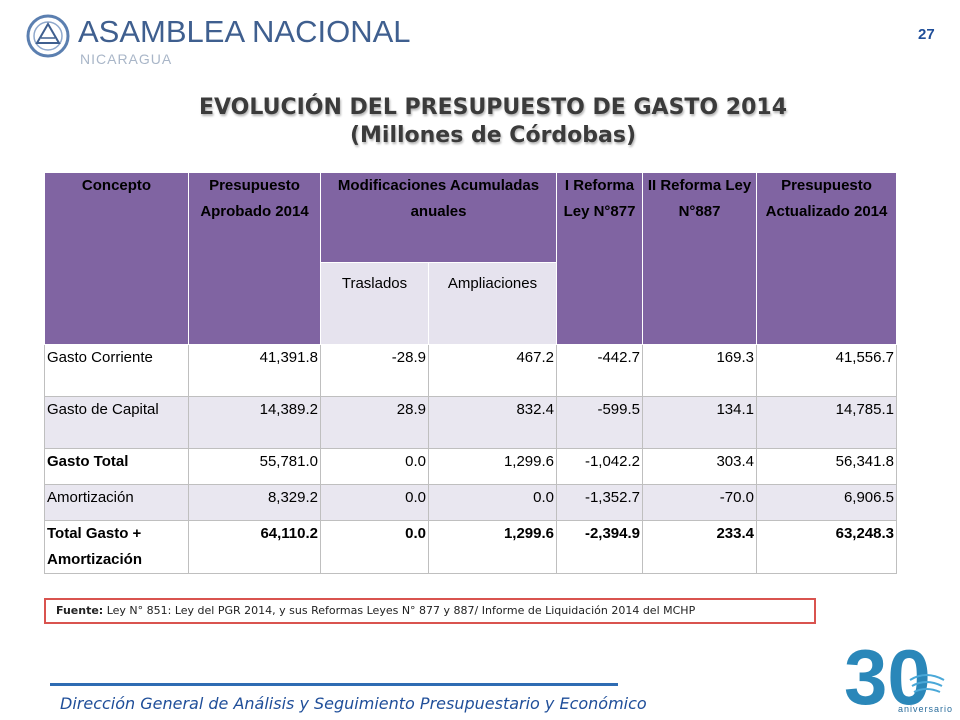  What do you see at coordinates (599, 370) in the screenshot?
I see `cell-reform-1: -442.7` at bounding box center [599, 370].